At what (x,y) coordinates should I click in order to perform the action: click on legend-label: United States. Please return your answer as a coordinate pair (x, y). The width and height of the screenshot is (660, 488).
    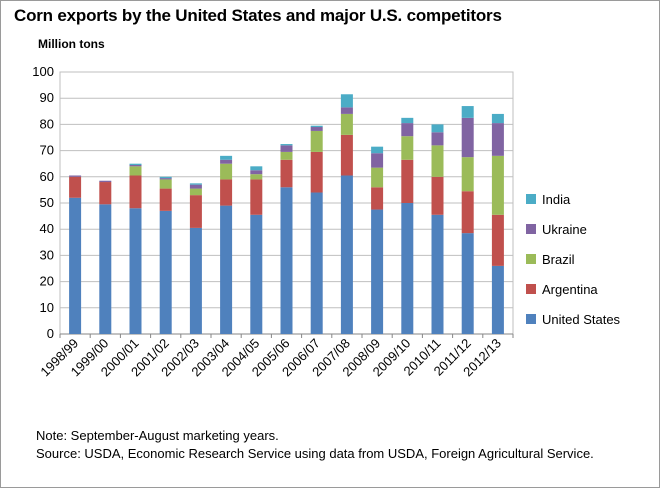
    Looking at the image, I should click on (581, 319).